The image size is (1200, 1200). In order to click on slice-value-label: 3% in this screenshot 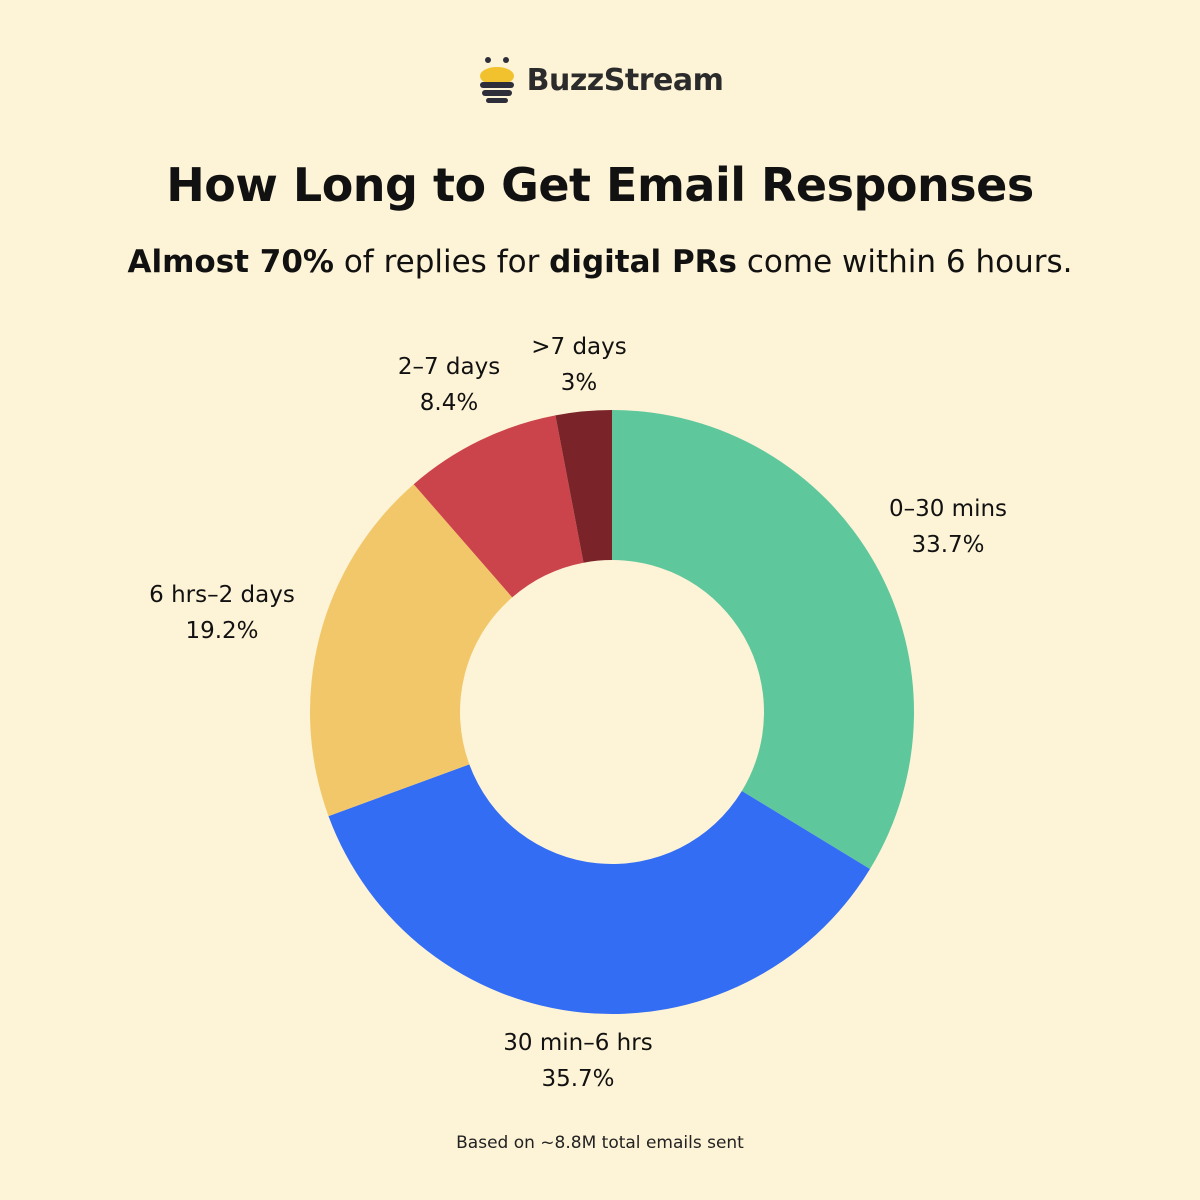, I will do `click(579, 383)`.